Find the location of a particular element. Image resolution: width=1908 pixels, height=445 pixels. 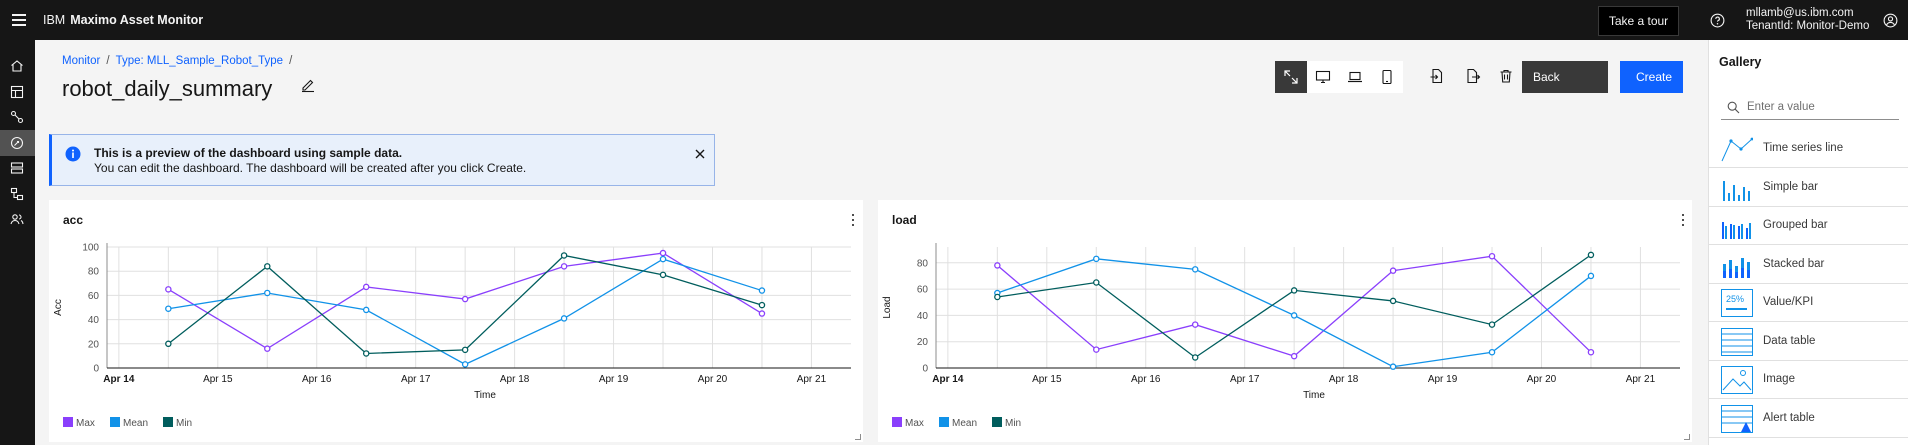

connections-icon is located at coordinates (17, 117).